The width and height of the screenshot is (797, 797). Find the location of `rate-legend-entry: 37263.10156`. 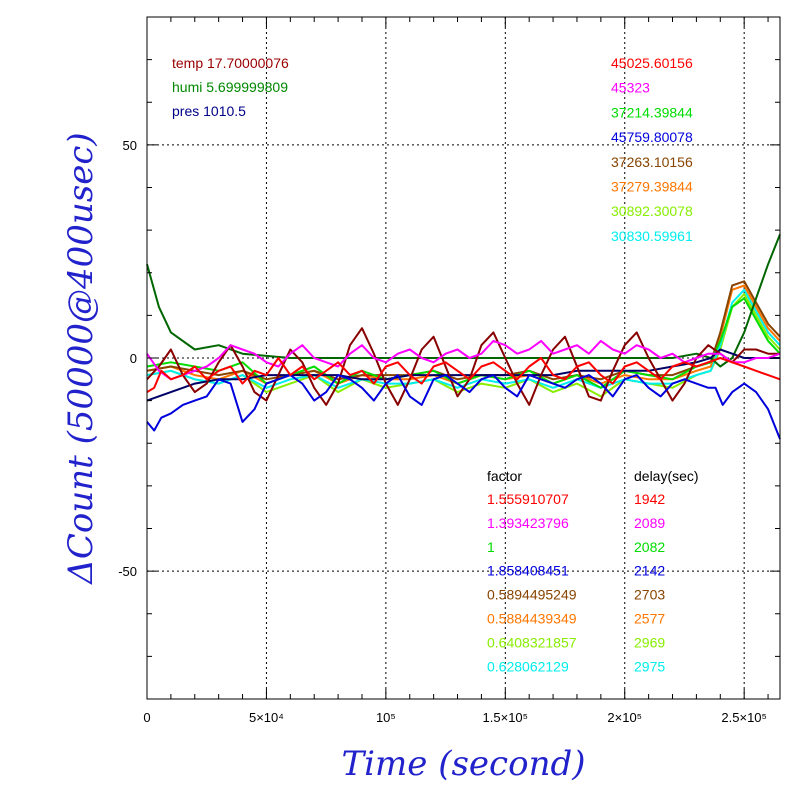

rate-legend-entry: 37263.10156 is located at coordinates (652, 162).